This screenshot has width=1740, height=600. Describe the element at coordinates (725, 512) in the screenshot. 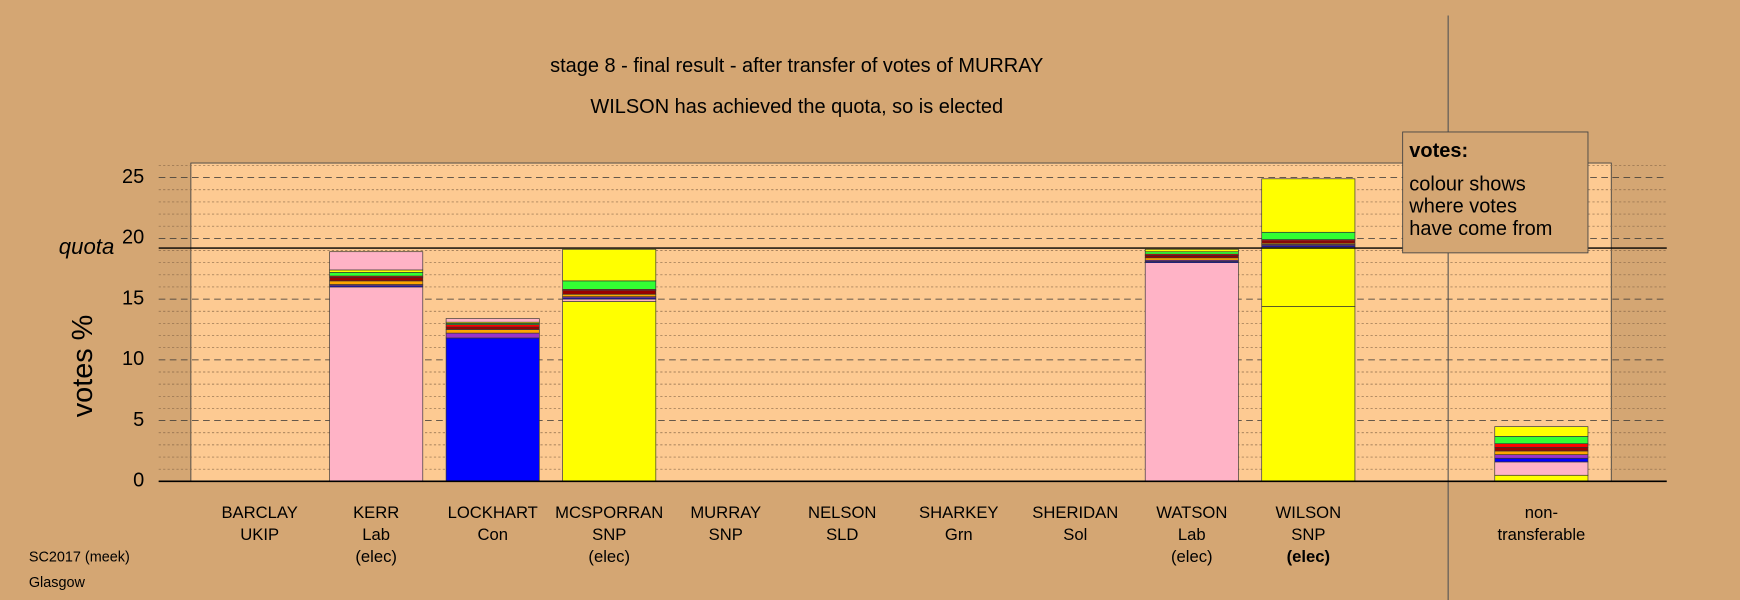

I see `x-tick-label: MURRAY` at that location.